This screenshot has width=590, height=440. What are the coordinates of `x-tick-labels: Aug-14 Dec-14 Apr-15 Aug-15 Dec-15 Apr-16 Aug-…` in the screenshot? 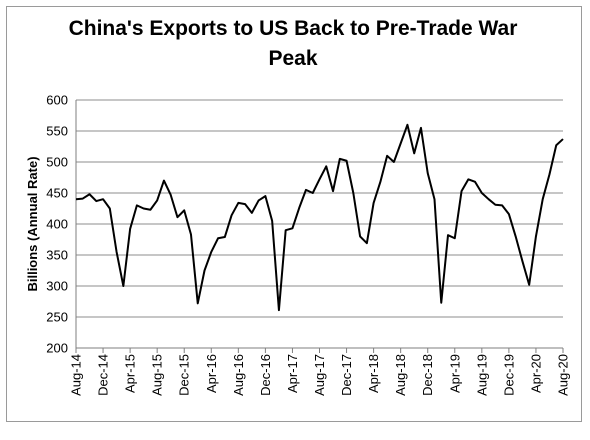 It's located at (320, 375).